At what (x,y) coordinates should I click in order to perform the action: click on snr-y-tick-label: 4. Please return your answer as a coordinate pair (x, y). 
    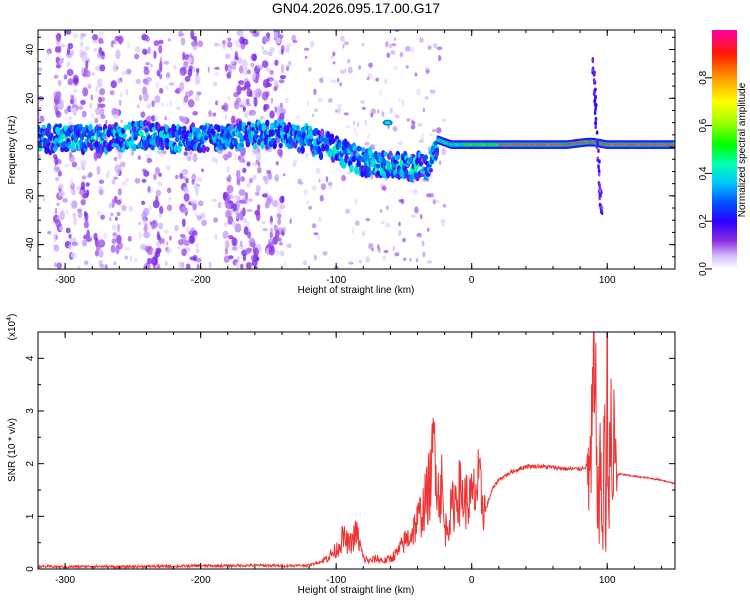
    Looking at the image, I should click on (30, 358).